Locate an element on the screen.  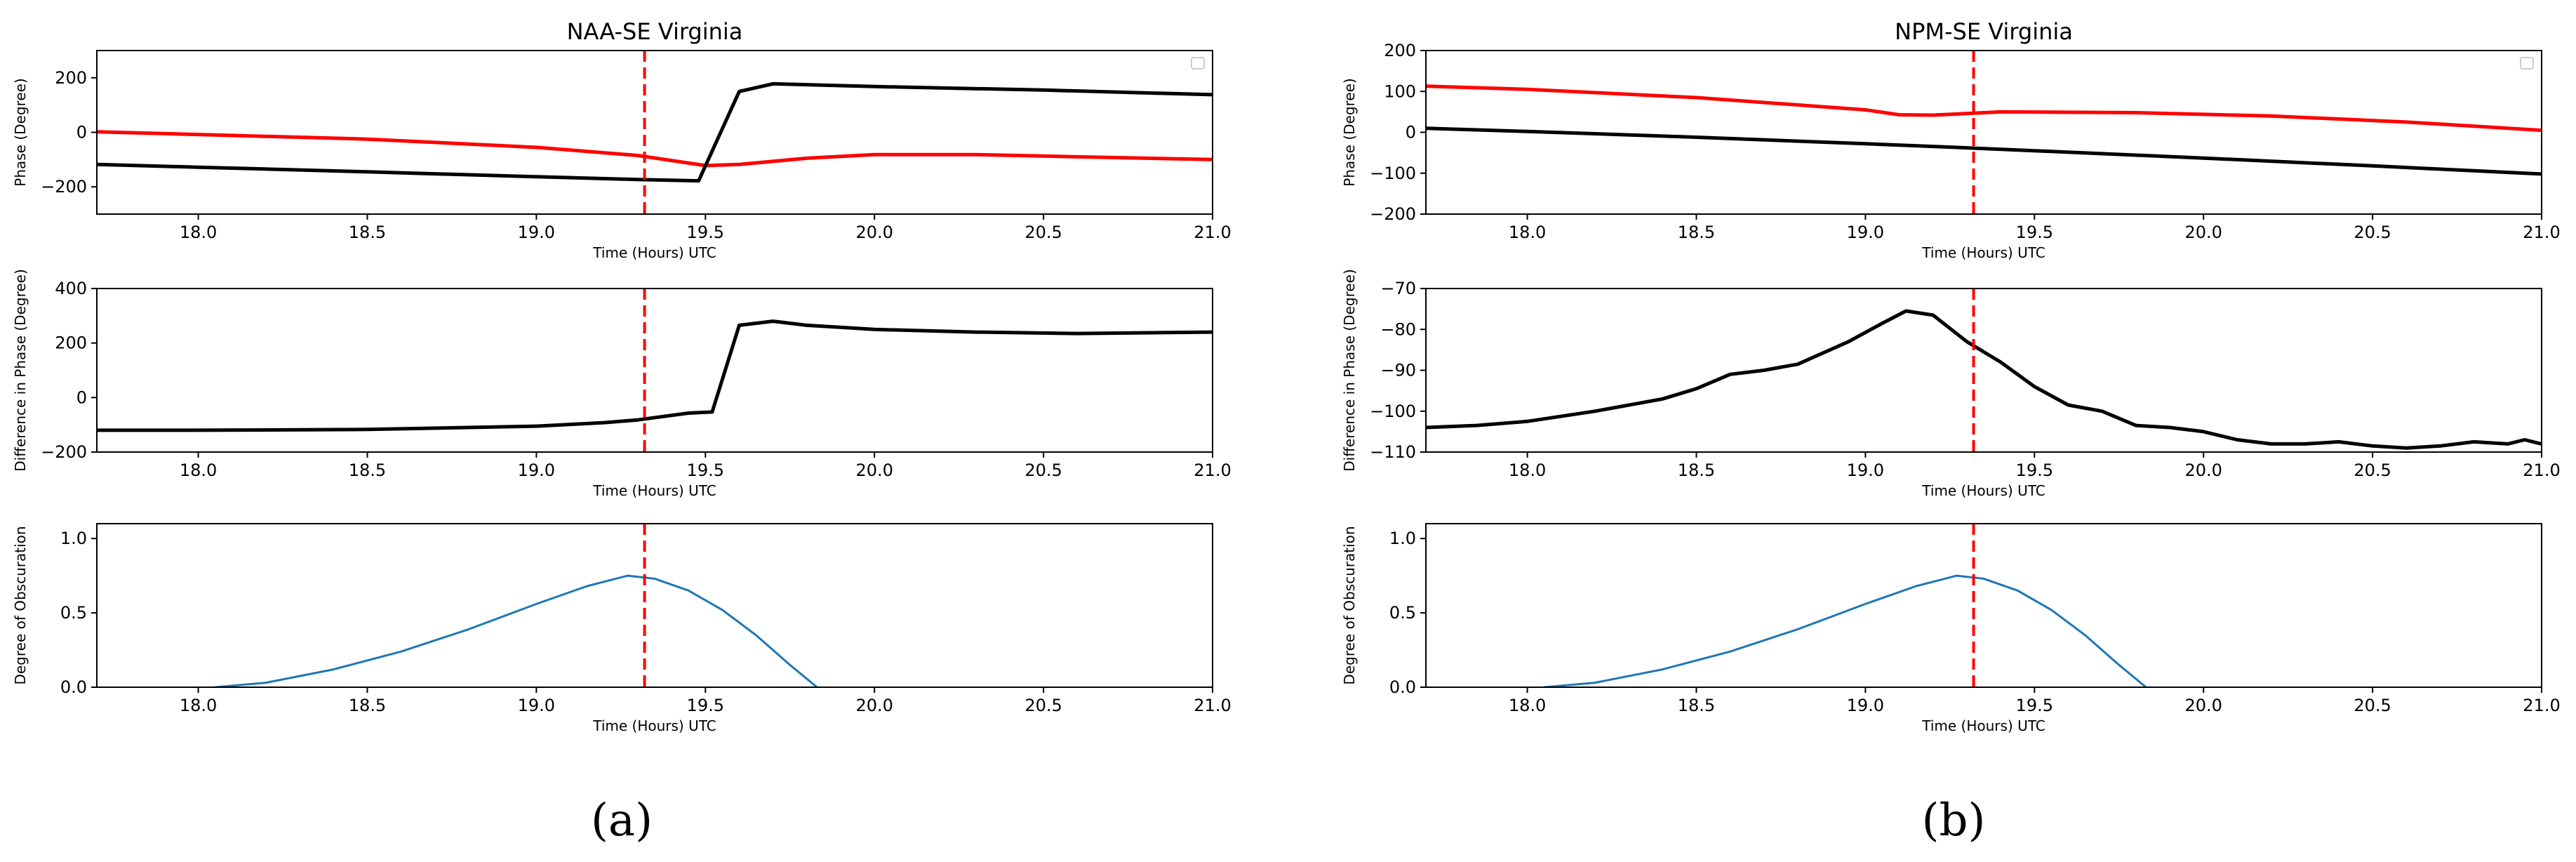
chart-4-xtick-label: 19.5 is located at coordinates (2035, 232).